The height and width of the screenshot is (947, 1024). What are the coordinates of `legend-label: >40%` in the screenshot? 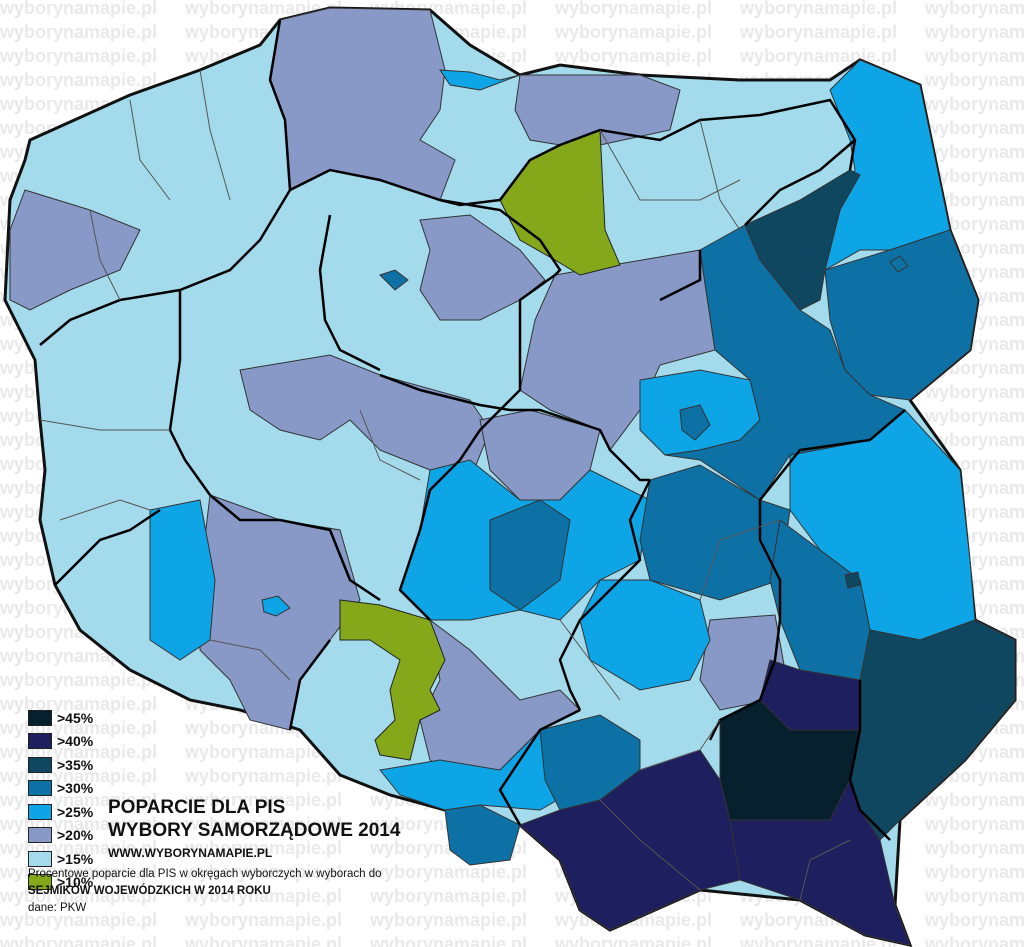 It's located at (75, 741).